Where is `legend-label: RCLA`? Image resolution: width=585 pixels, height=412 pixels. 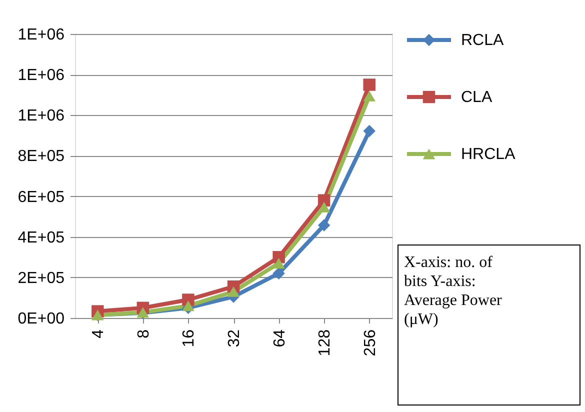 legend-label: RCLA is located at coordinates (482, 40).